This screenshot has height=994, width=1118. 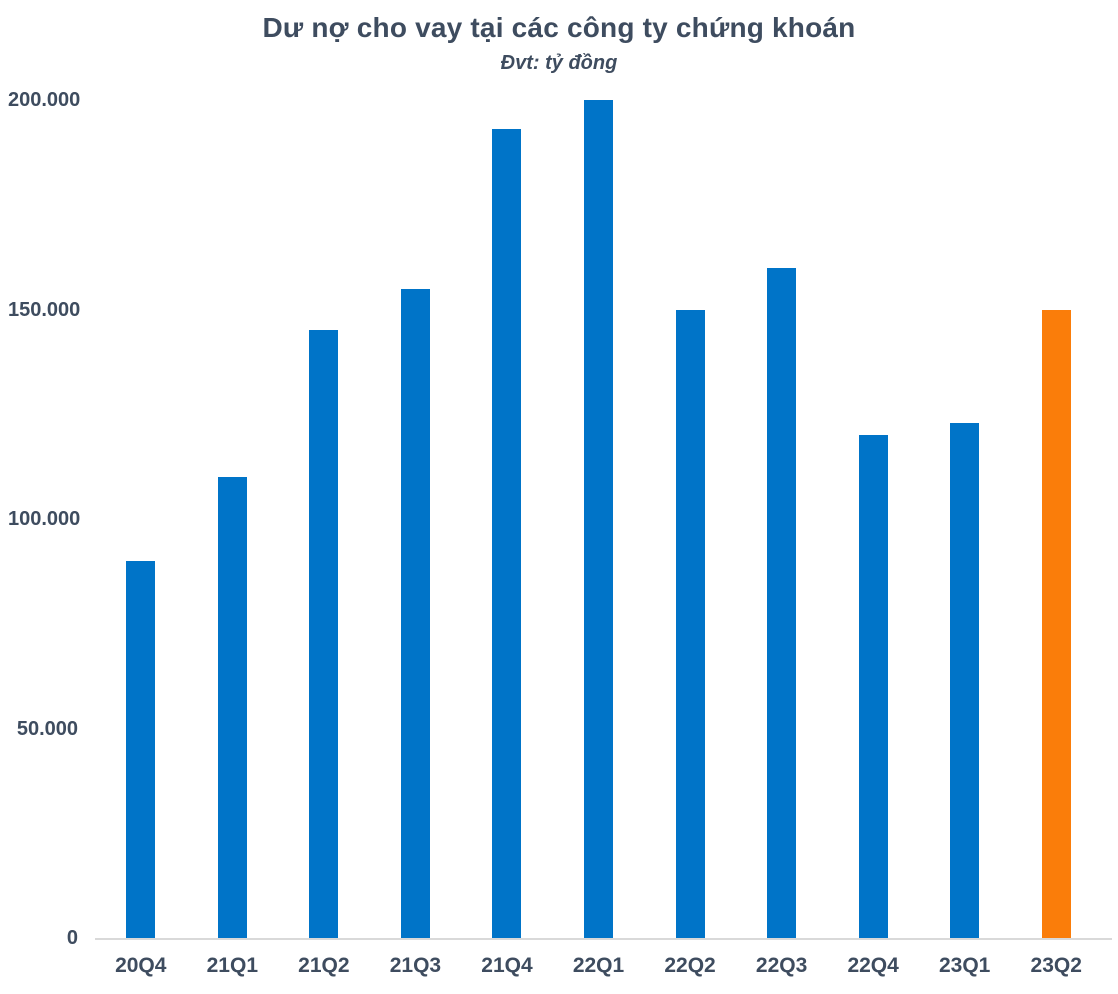 What do you see at coordinates (47, 728) in the screenshot?
I see `y-tick-label-50.000: 50.000` at bounding box center [47, 728].